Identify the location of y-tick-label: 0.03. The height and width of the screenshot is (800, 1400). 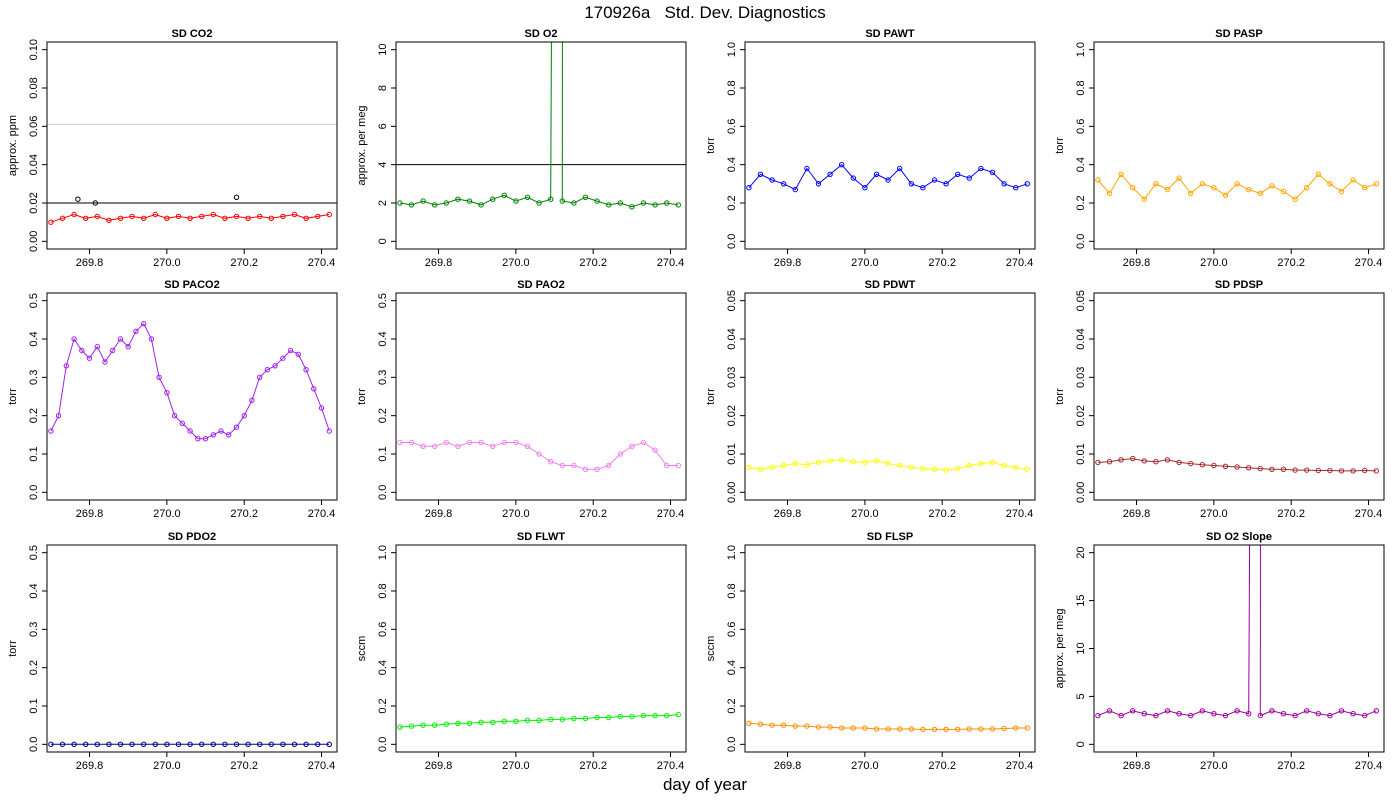
(1081, 377).